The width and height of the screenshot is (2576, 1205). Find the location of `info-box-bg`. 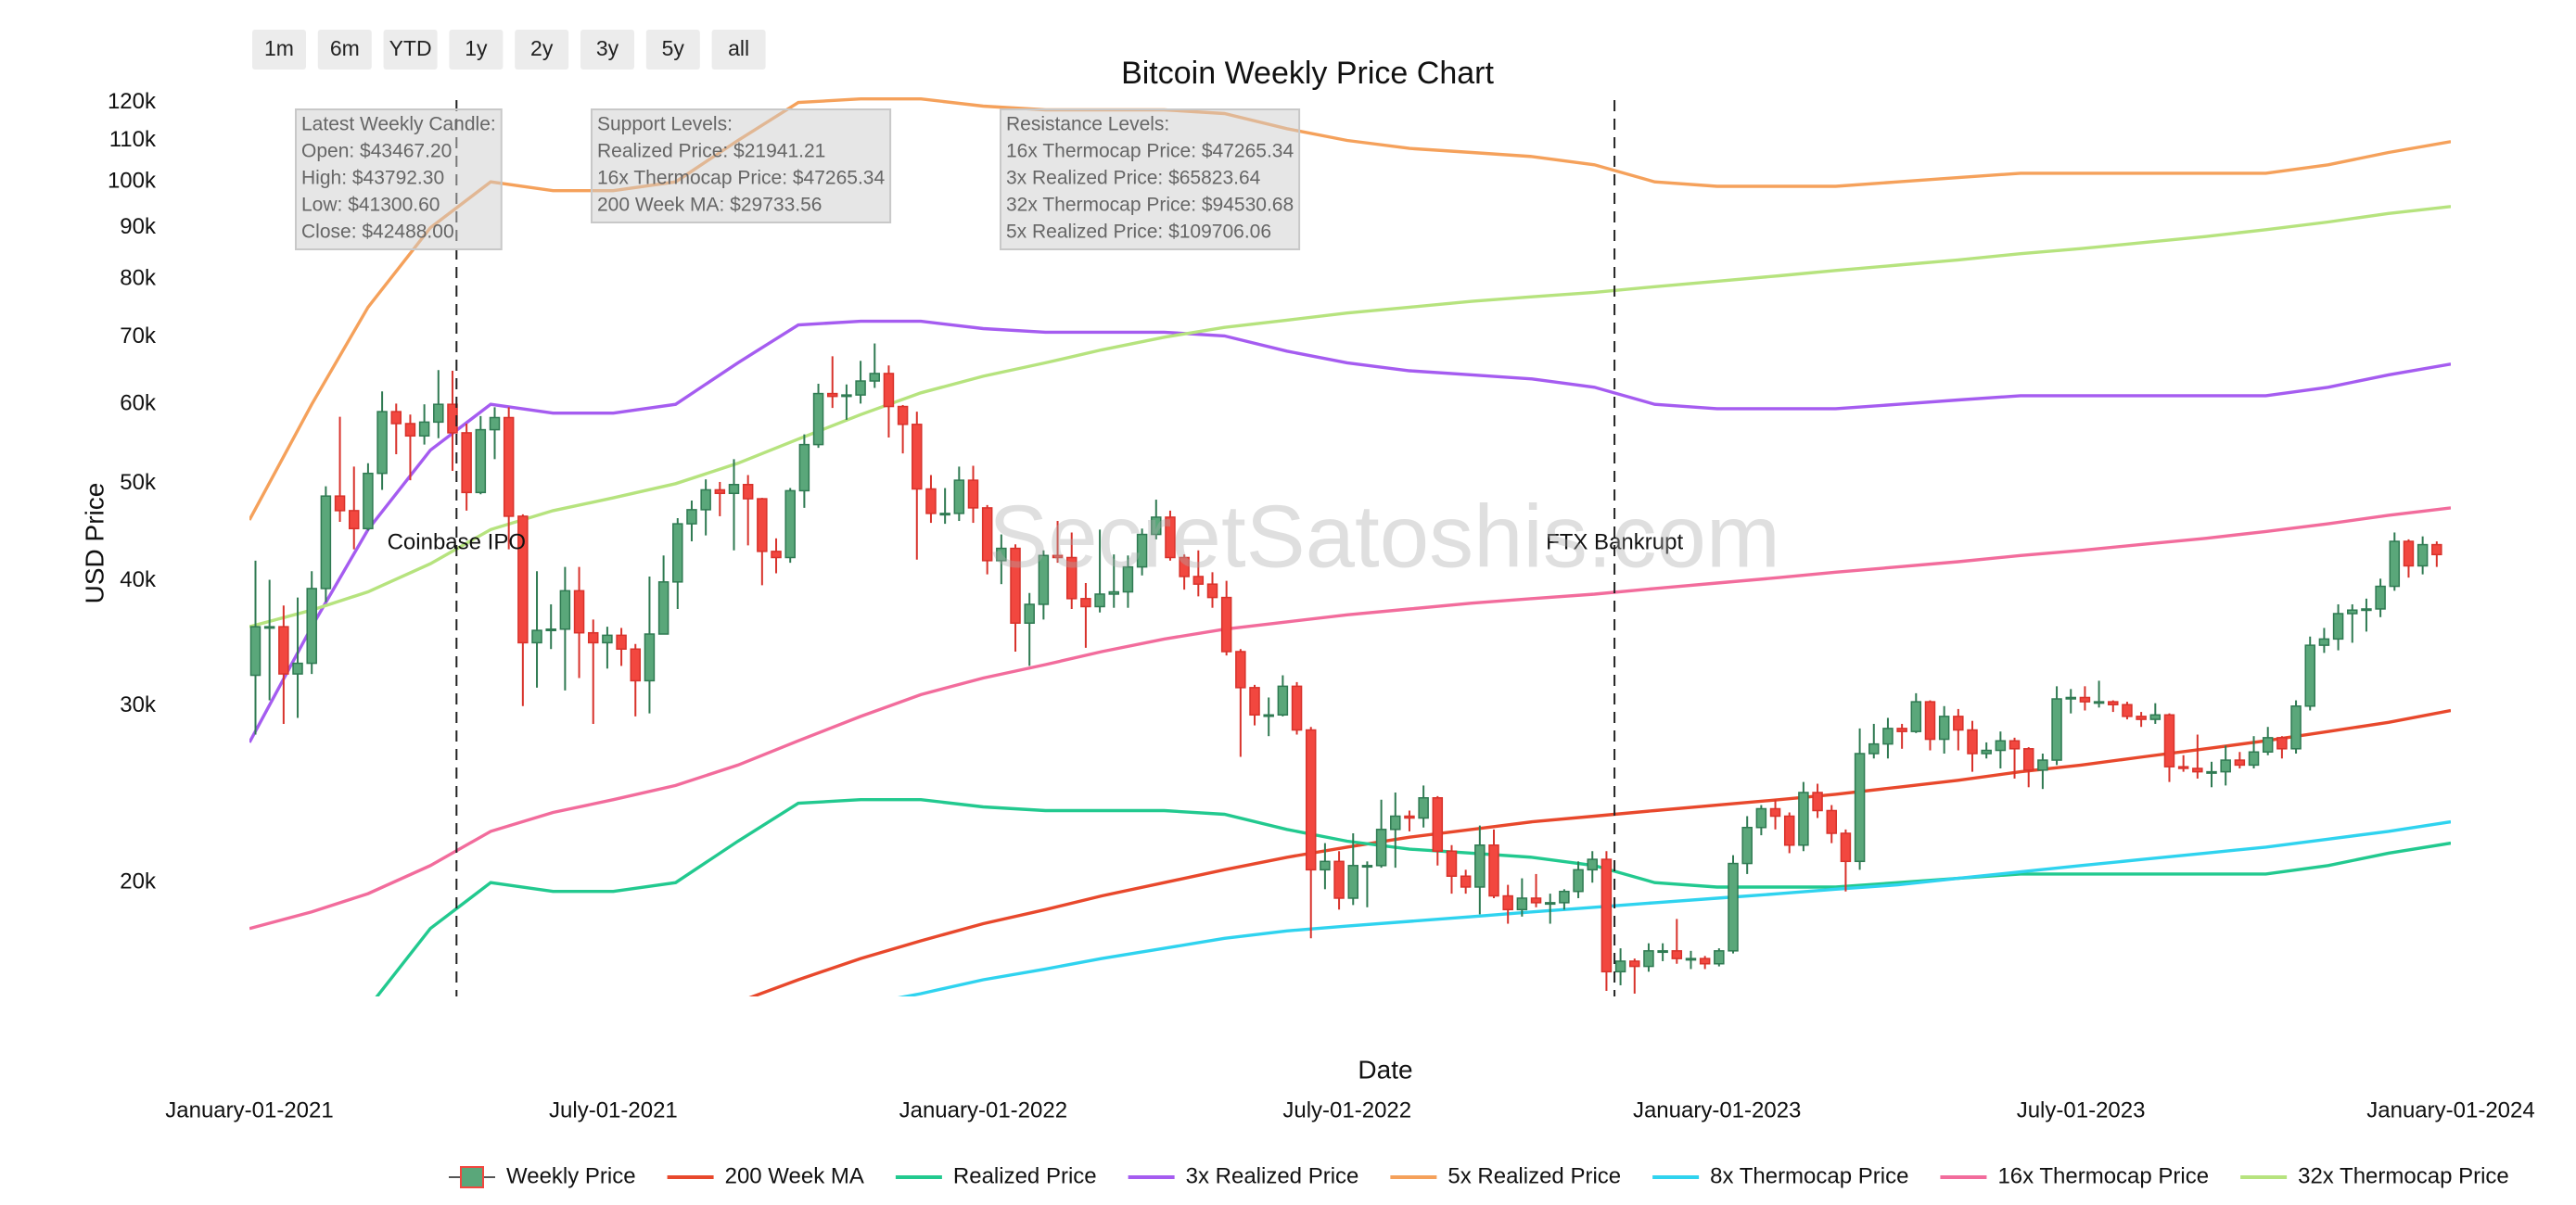

info-box-bg is located at coordinates (742, 165).